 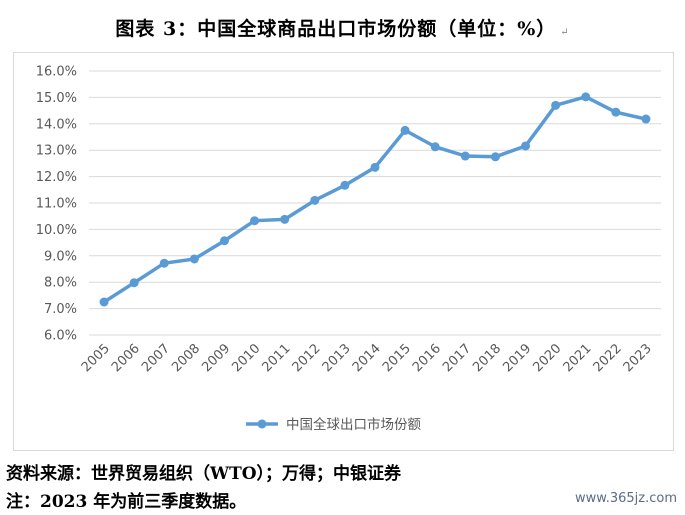 I want to click on legend-marker, so click(x=262, y=424).